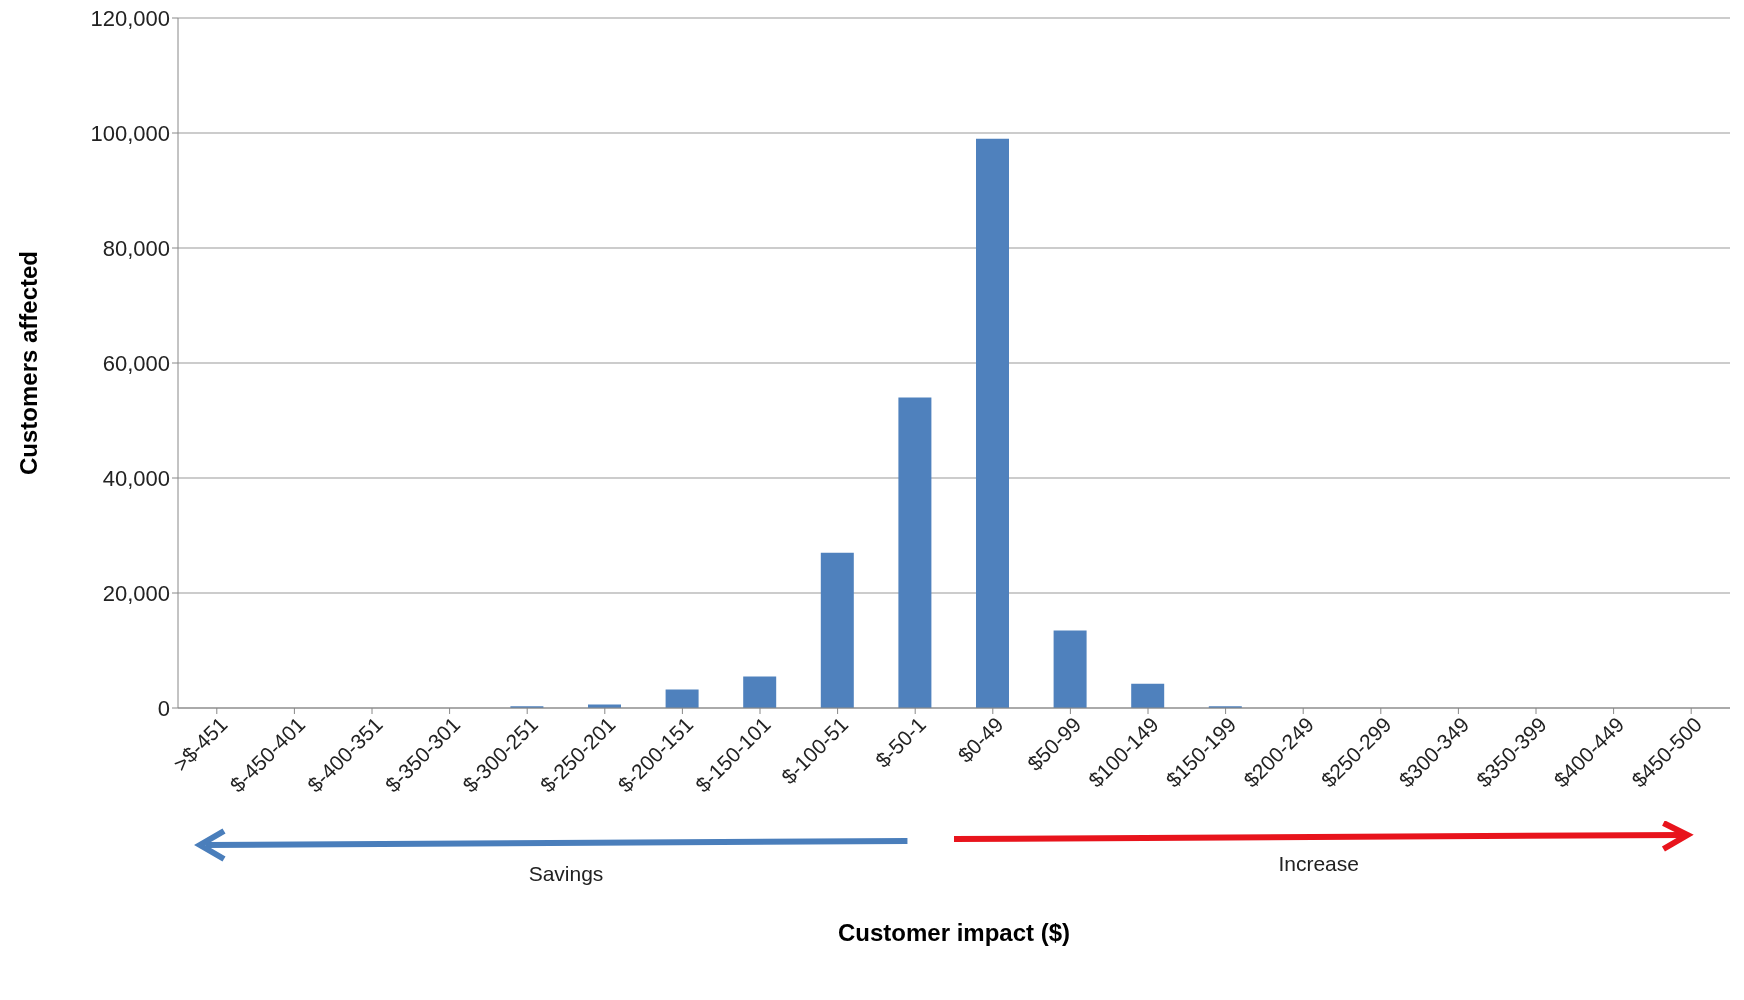 Image resolution: width=1744 pixels, height=1000 pixels. I want to click on y-tick-label: 40,000, so click(136, 478).